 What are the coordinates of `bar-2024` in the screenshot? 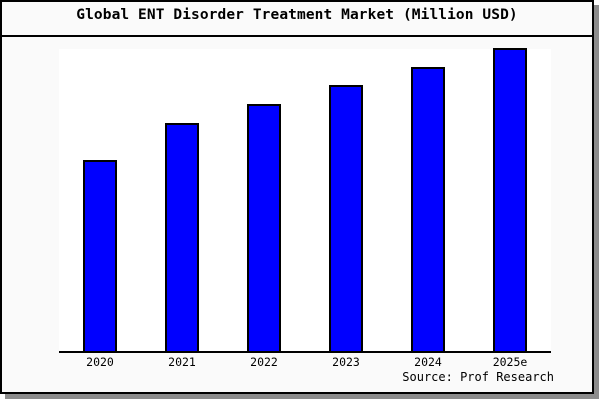 It's located at (428, 209).